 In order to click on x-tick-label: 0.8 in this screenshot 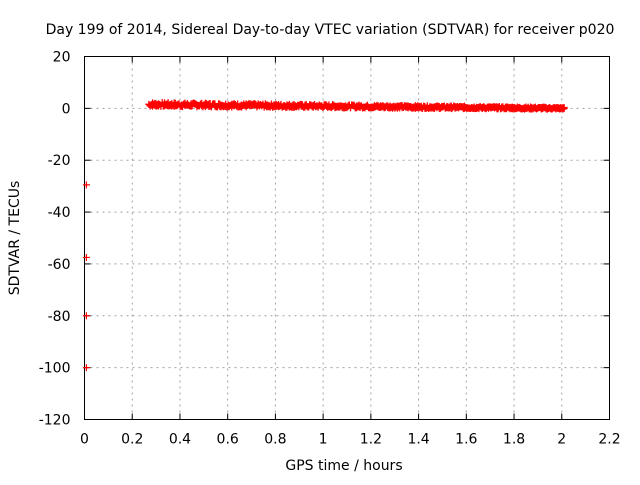, I will do `click(275, 440)`.